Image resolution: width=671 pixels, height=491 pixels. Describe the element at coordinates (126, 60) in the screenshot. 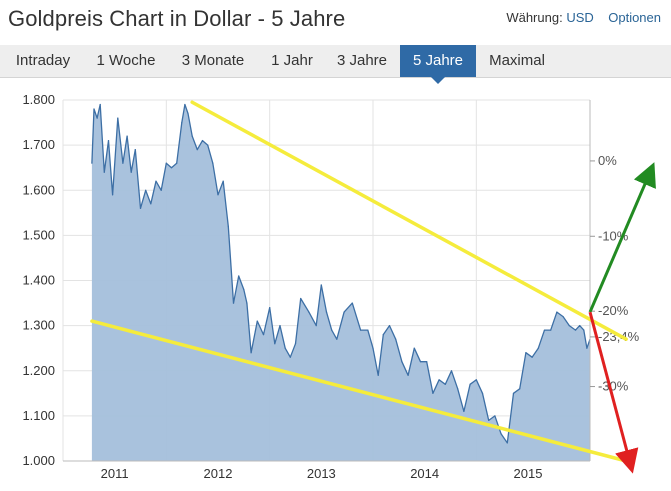

I see `tab-1-woche: 1 Woche` at that location.